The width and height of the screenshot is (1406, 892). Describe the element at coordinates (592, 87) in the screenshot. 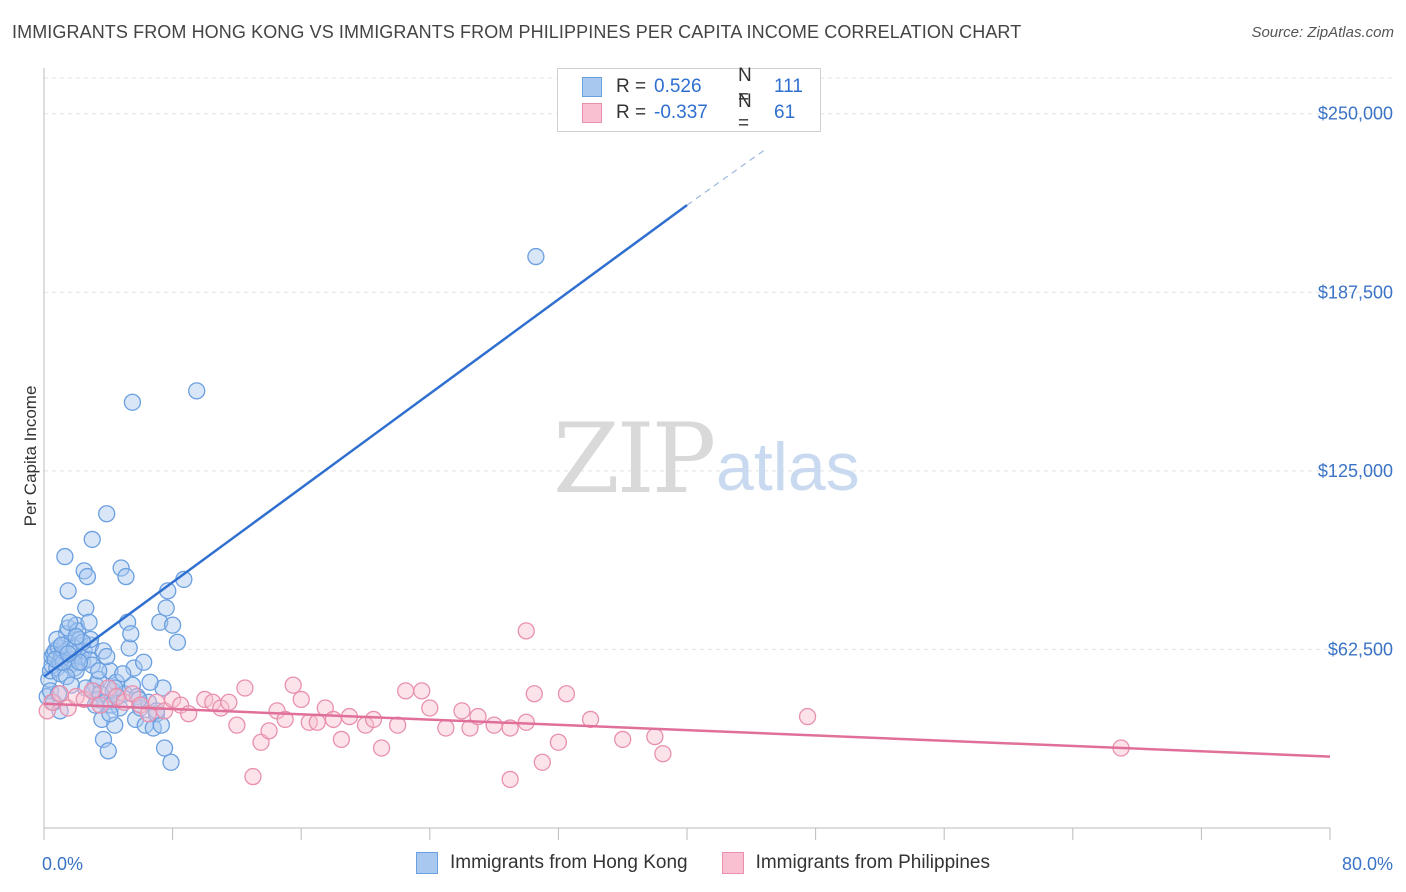

I see `legend-swatch-hong-kong` at that location.